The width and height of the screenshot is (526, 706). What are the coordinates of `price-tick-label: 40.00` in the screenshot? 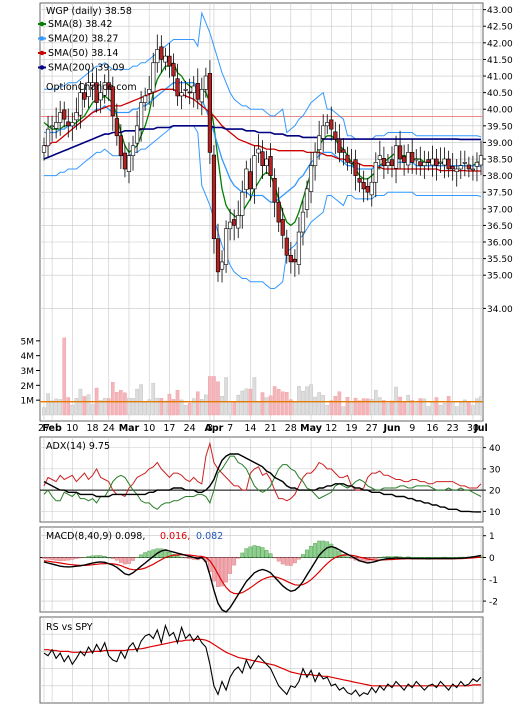 It's located at (500, 111).